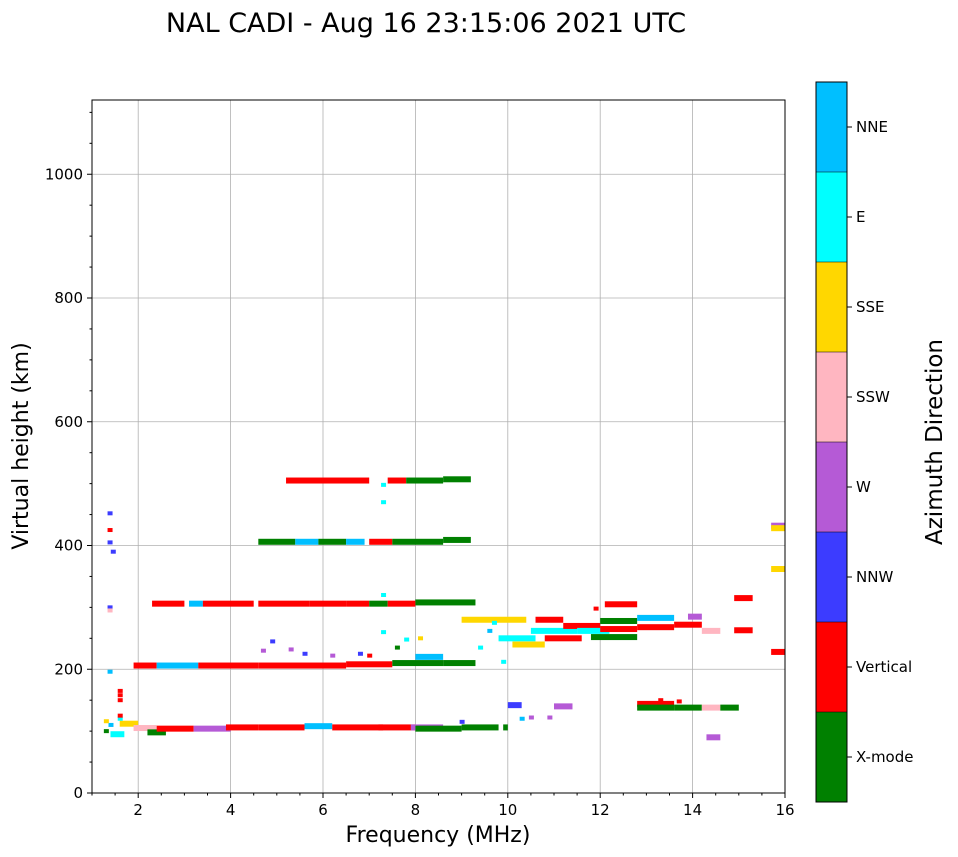 This screenshot has width=958, height=857. I want to click on chart-title: NAL CADI - Aug 16 23:15:06 2021 UTC, so click(426, 23).